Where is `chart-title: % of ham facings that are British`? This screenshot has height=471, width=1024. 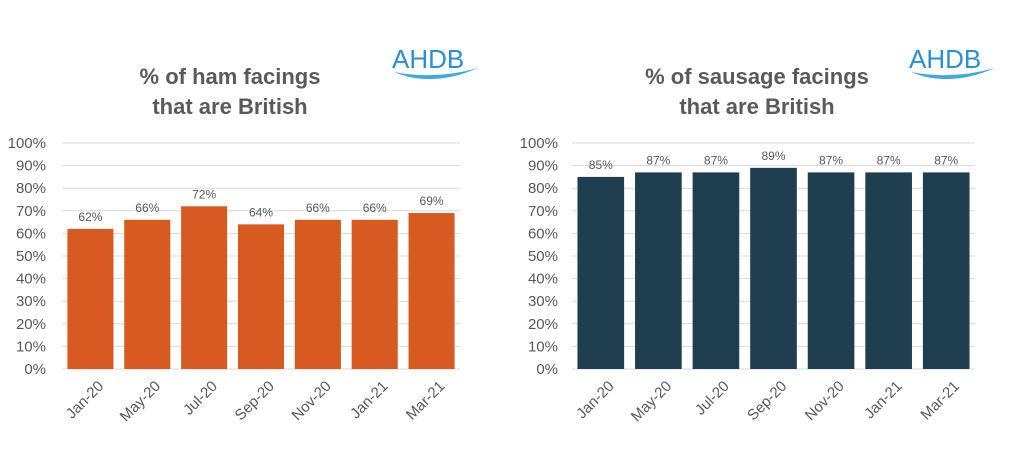 chart-title: % of ham facings that are British is located at coordinates (230, 92).